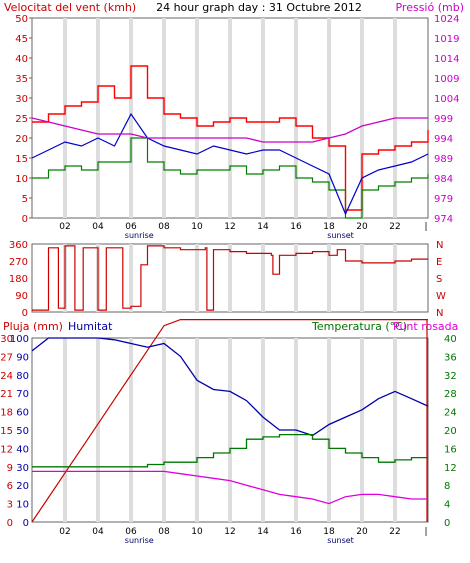  Describe the element at coordinates (22, 449) in the screenshot. I see `humidity-tick-label: 40` at that location.